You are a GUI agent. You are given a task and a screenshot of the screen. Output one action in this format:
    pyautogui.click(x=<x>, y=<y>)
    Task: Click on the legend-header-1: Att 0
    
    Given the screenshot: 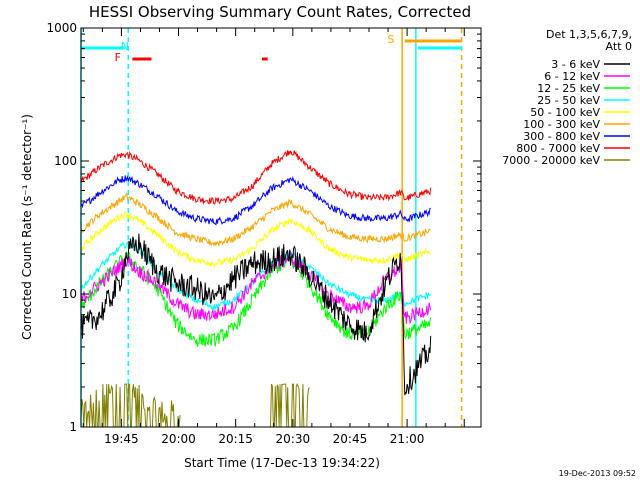 What is the action you would take?
    pyautogui.click(x=619, y=46)
    